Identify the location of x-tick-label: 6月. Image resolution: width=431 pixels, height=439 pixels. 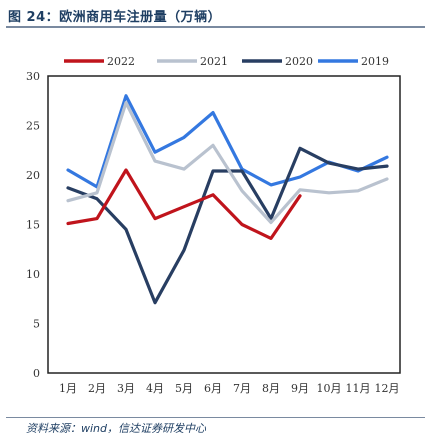
(213, 388).